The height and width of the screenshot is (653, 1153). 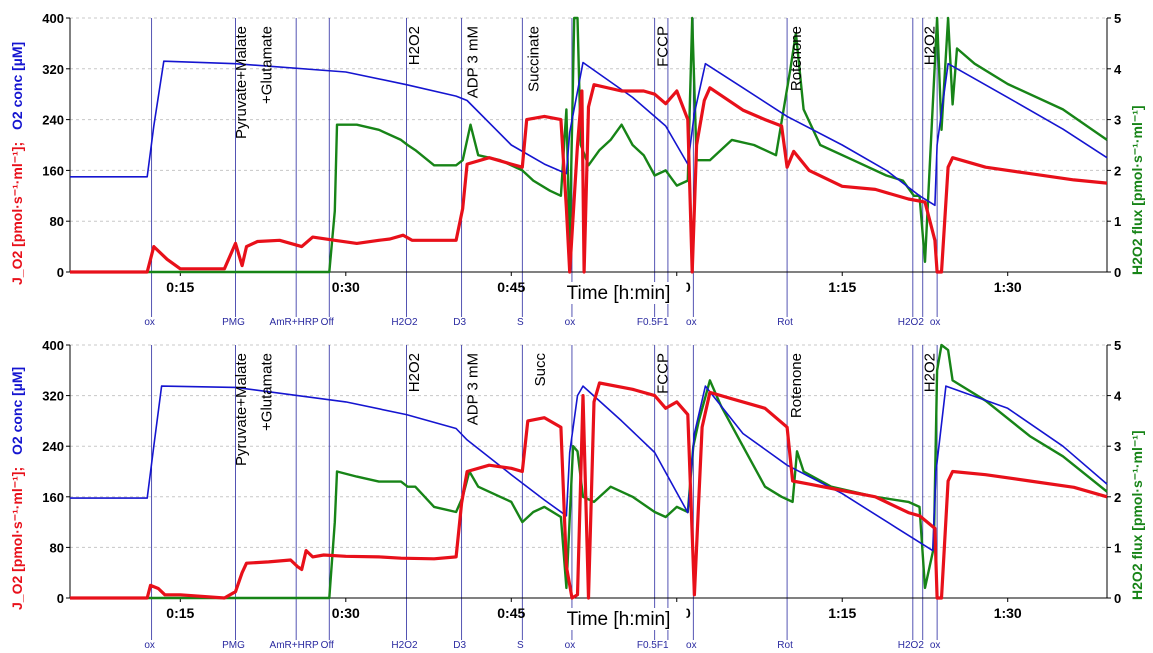 What do you see at coordinates (533, 59) in the screenshot?
I see `annotation-label: Succinate` at bounding box center [533, 59].